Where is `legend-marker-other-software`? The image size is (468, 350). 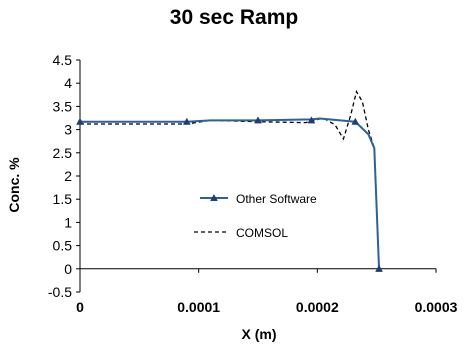
legend-marker-other-software is located at coordinates (214, 197).